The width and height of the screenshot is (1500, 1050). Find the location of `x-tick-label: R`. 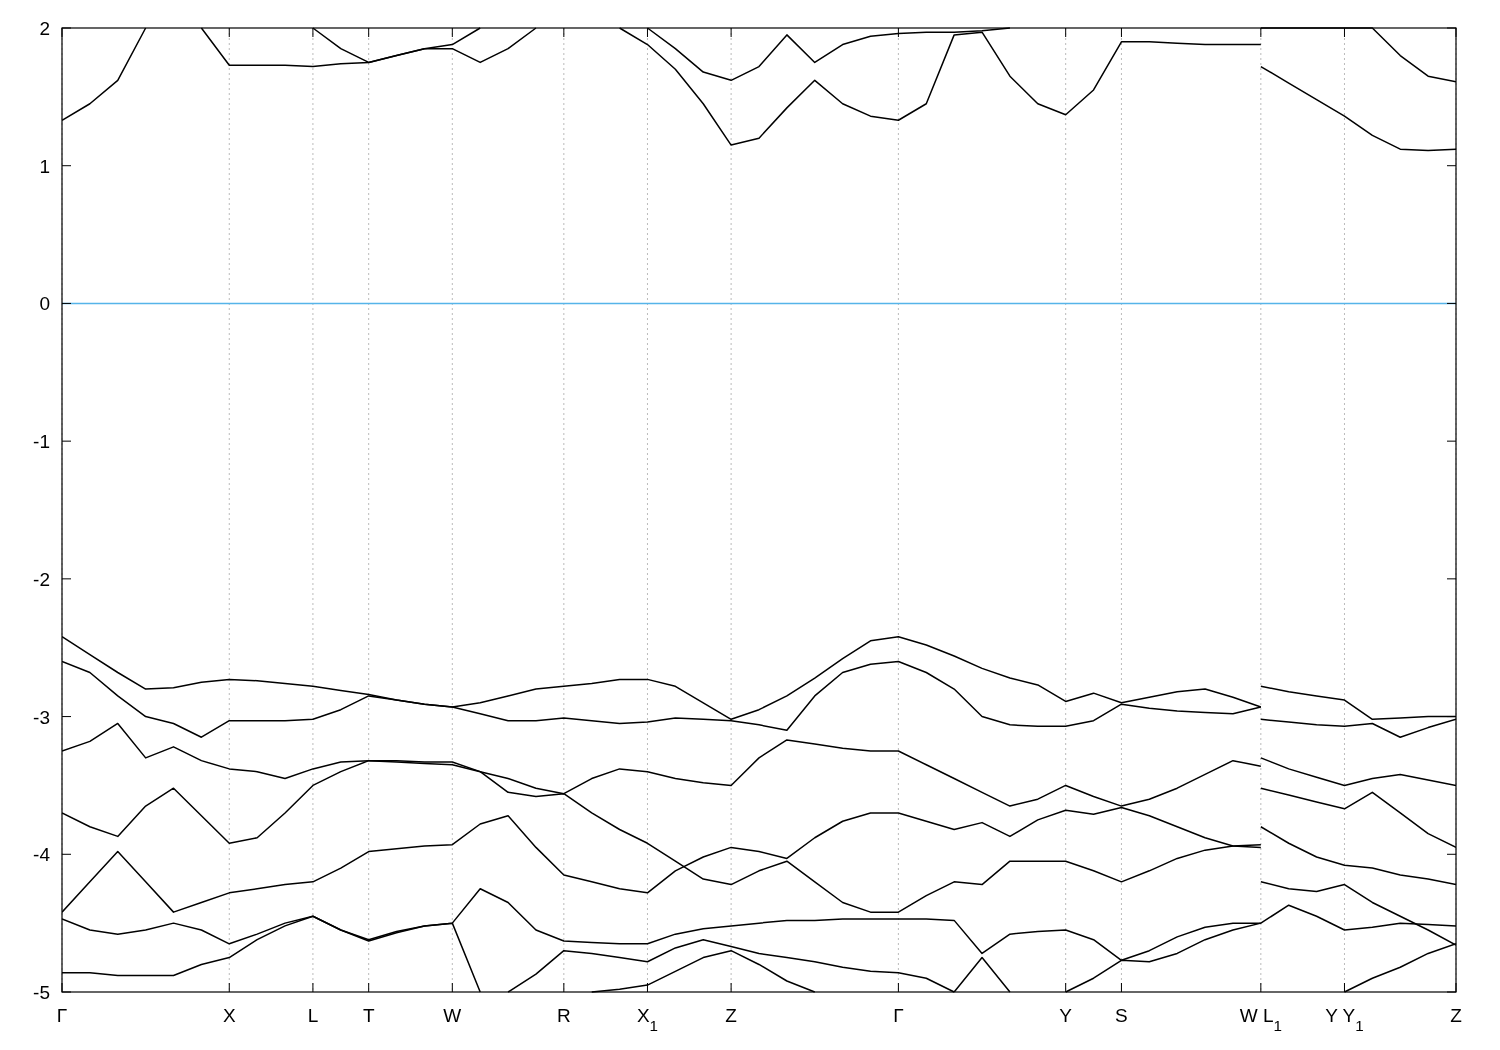

x-tick-label: R is located at coordinates (563, 1015).